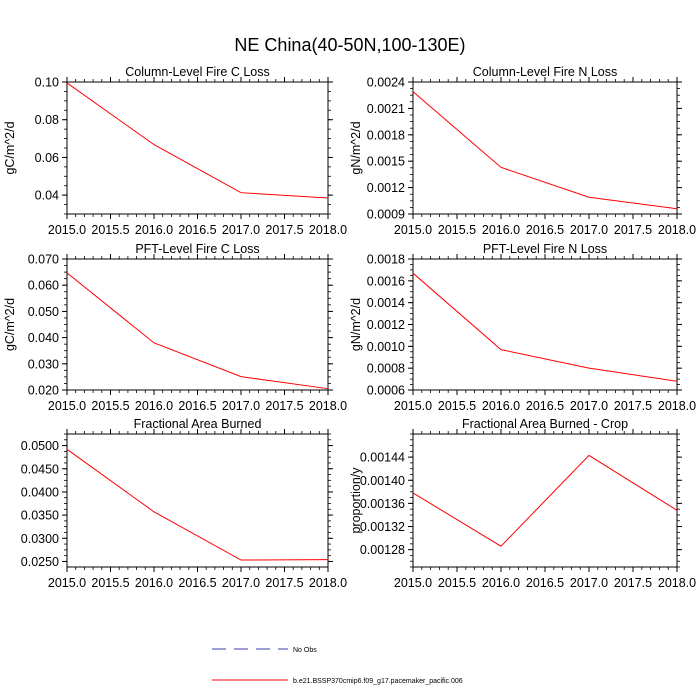 Image resolution: width=700 pixels, height=700 pixels. Describe the element at coordinates (386, 369) in the screenshot. I see `y-tick-label: 0.0008` at that location.